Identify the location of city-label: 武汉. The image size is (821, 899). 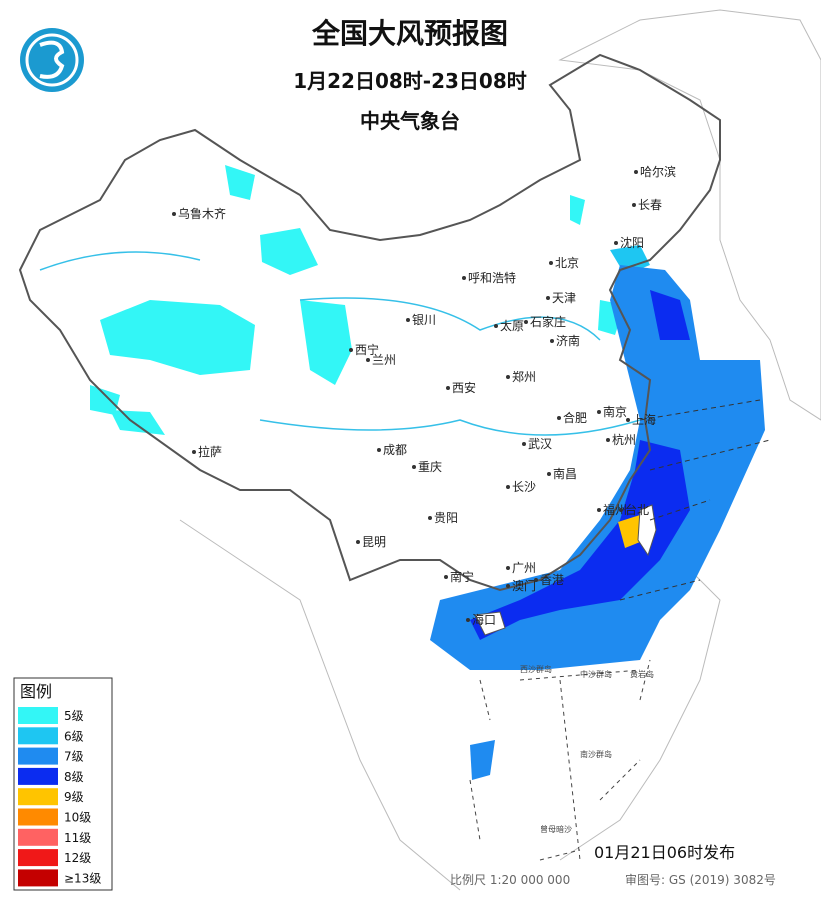
(540, 444).